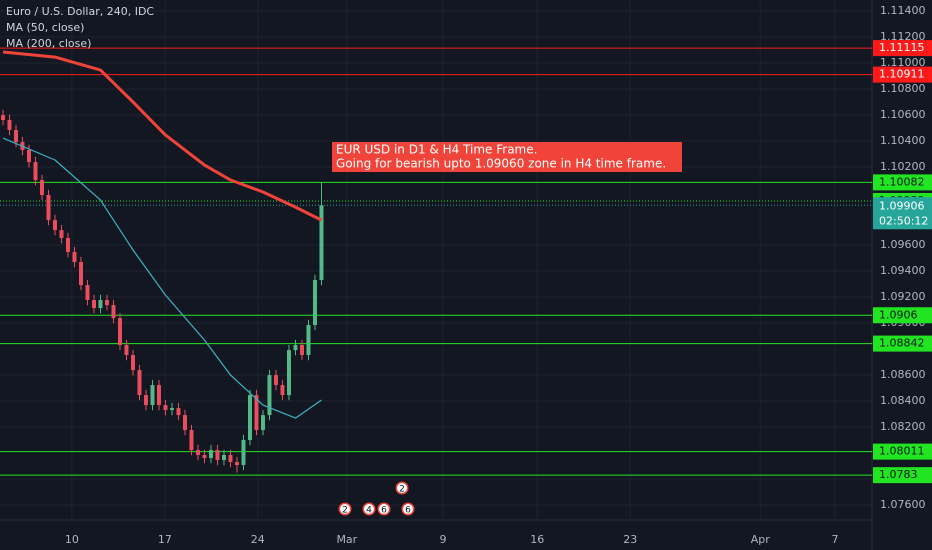 The height and width of the screenshot is (550, 932). What do you see at coordinates (903, 88) in the screenshot?
I see `y-tick-label: 1.10800` at bounding box center [903, 88].